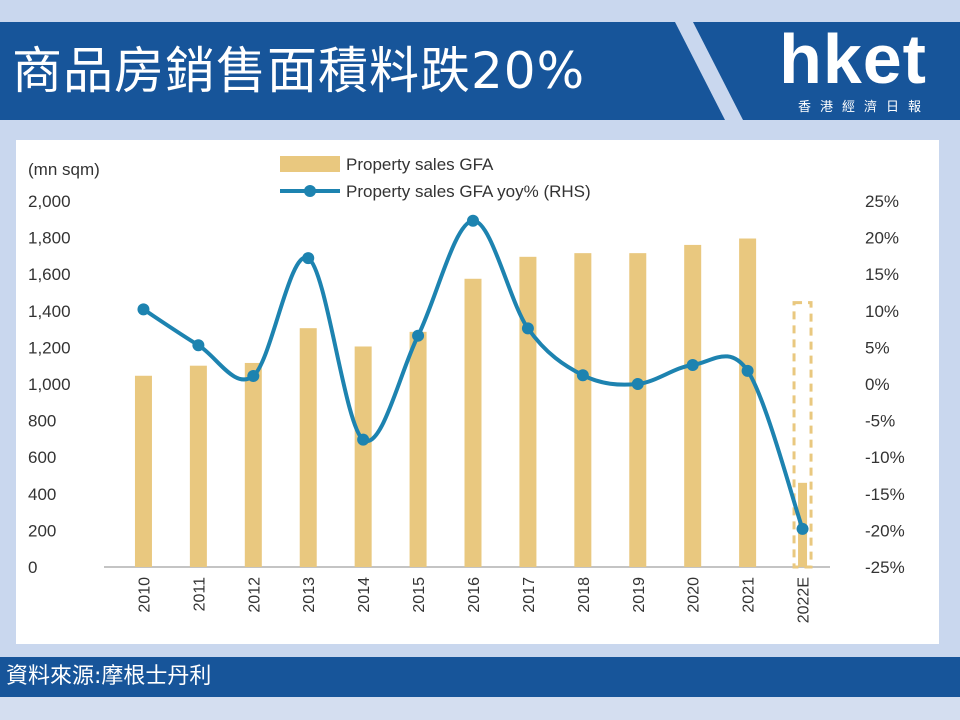 The height and width of the screenshot is (720, 960). Describe the element at coordinates (882, 274) in the screenshot. I see `right-tick-label: 15%` at that location.